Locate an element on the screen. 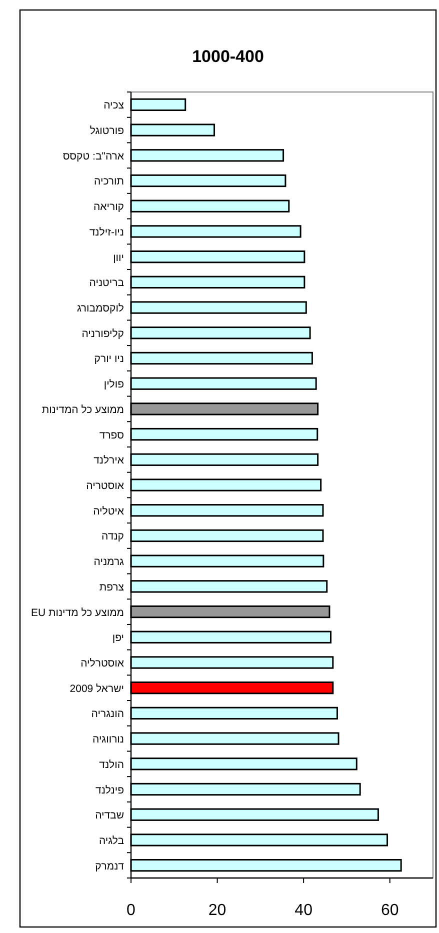  y-tick-label: גרמניה is located at coordinates (109, 562).